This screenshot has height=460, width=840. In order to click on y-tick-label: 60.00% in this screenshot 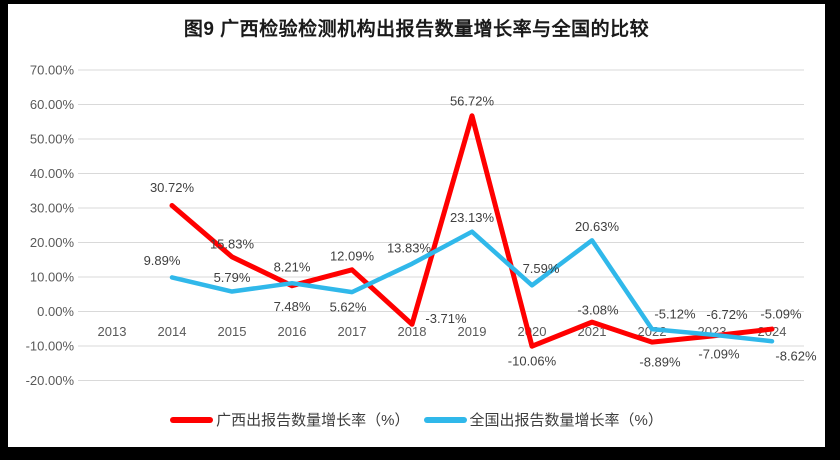, I will do `click(52, 104)`.